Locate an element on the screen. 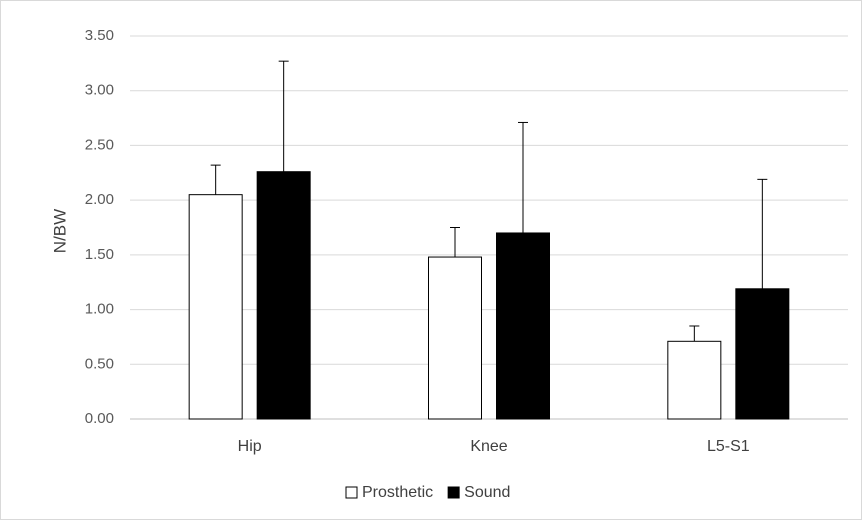 The width and height of the screenshot is (862, 524). legend-label-sound: Sound is located at coordinates (487, 492).